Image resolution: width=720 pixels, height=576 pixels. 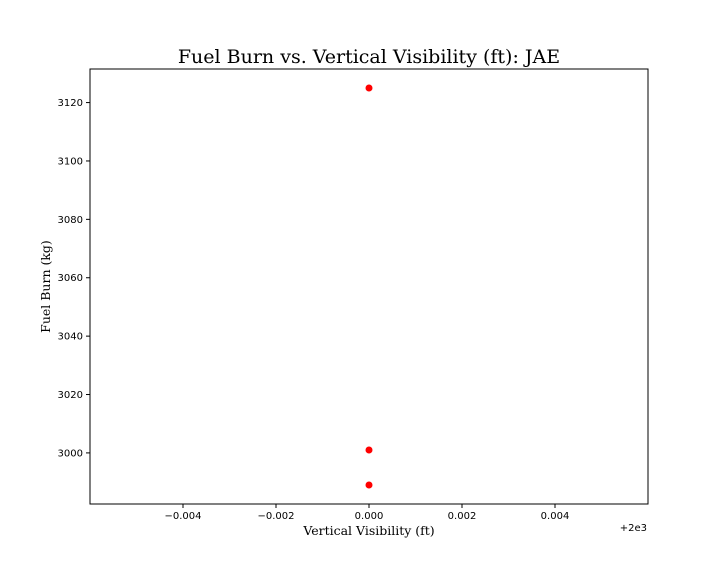 What do you see at coordinates (555, 516) in the screenshot?
I see `x-tick-label: 0.004` at bounding box center [555, 516].